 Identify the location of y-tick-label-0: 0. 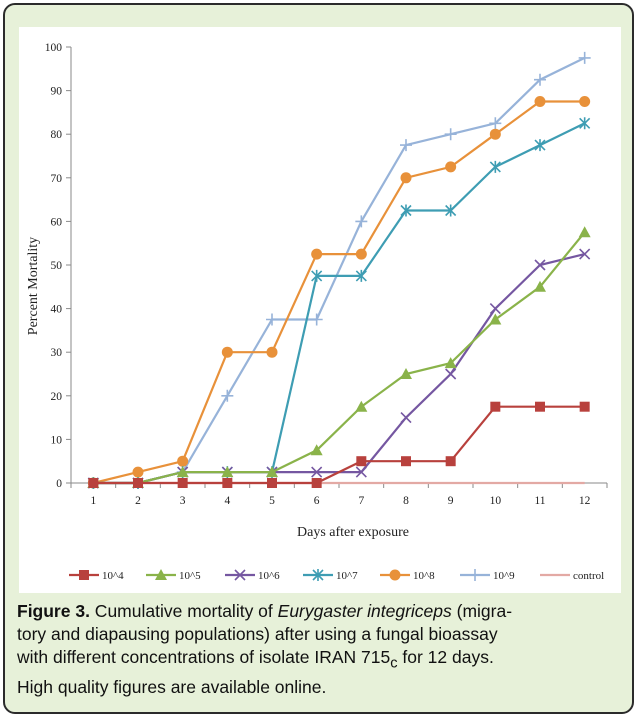
(59, 484).